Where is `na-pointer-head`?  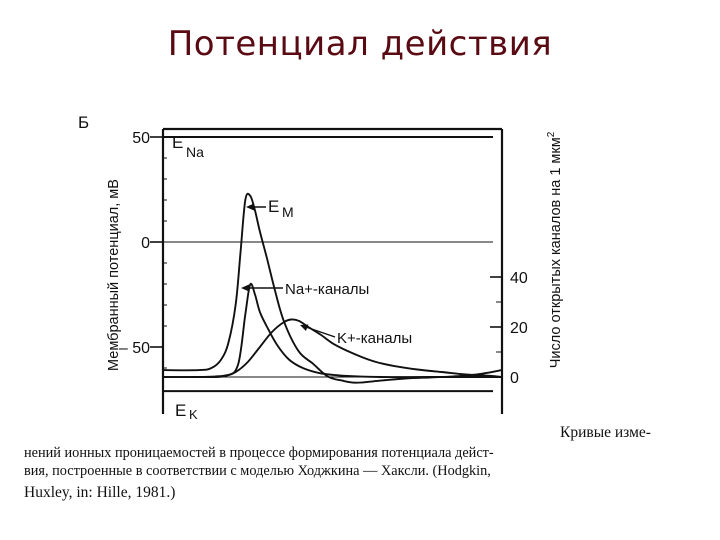 na-pointer-head is located at coordinates (245, 288).